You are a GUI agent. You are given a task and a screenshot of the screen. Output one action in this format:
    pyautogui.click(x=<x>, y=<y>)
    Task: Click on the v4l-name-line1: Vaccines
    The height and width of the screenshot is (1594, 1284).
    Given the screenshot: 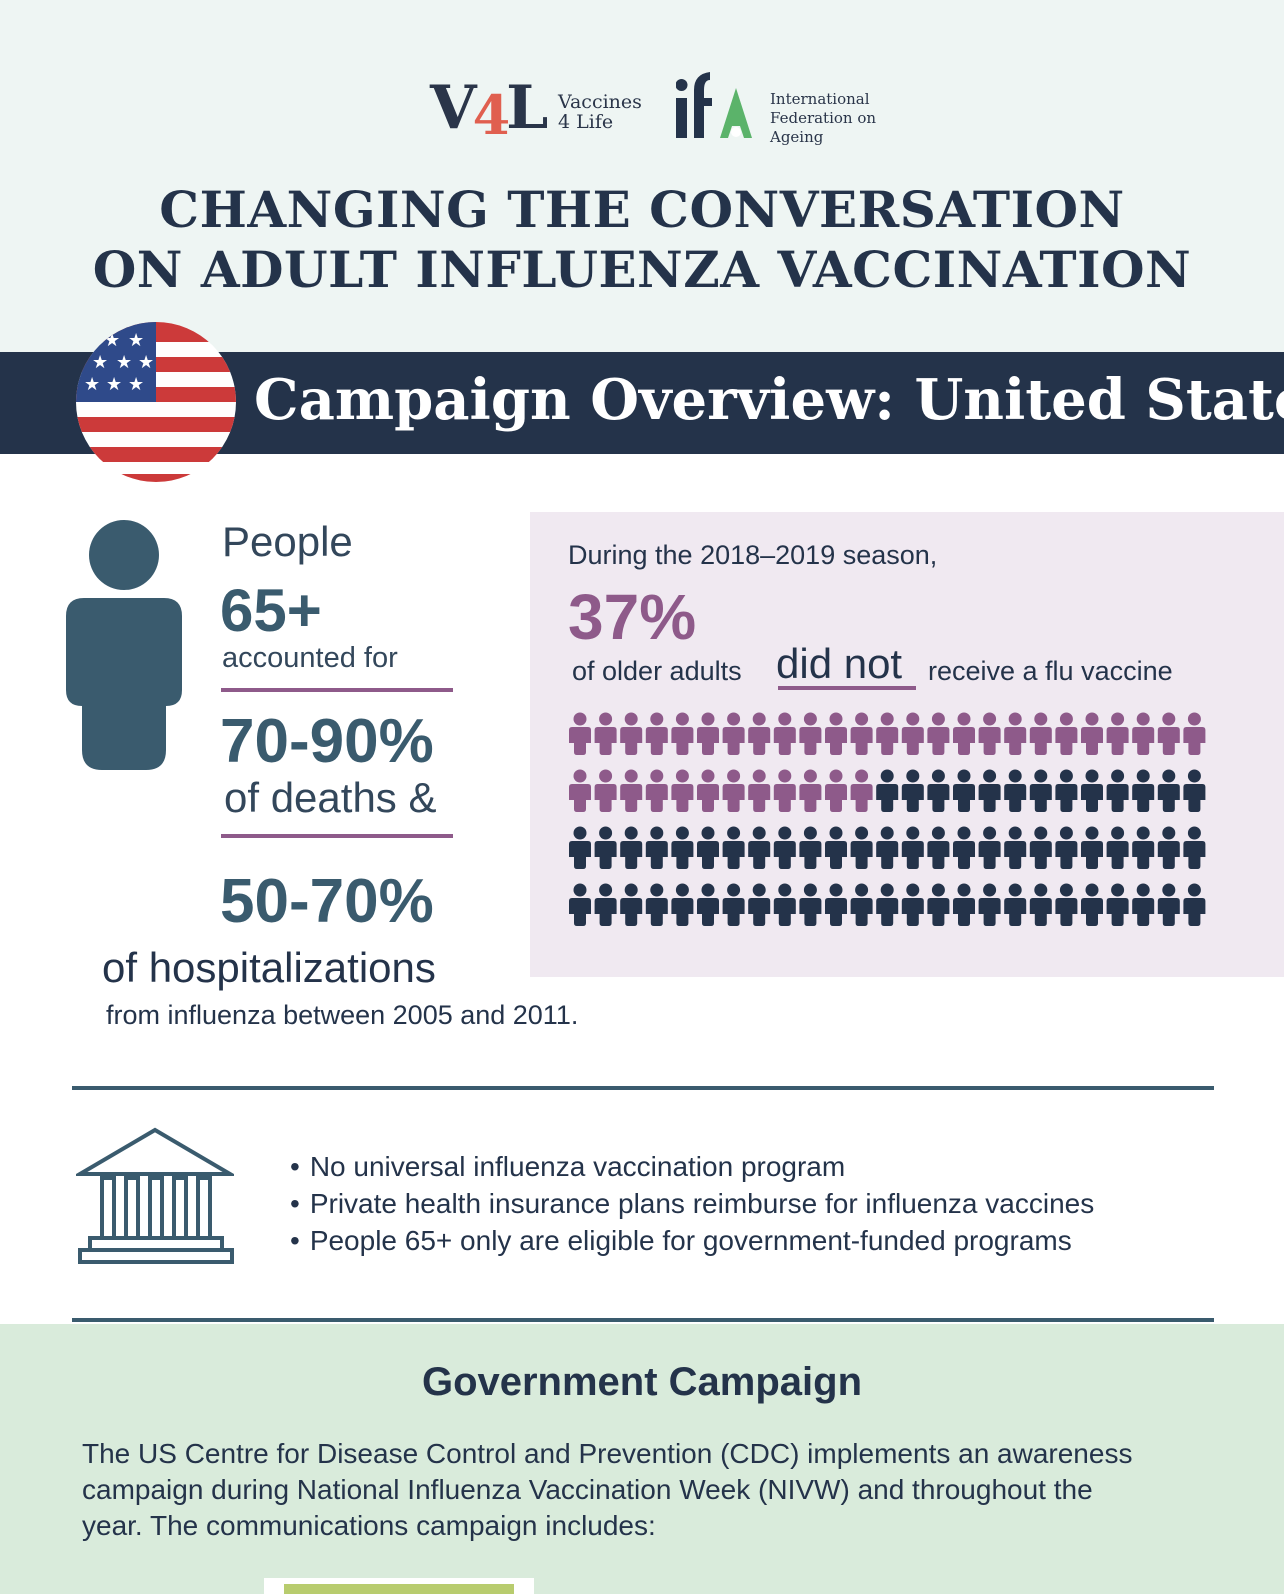 What is the action you would take?
    pyautogui.click(x=600, y=102)
    